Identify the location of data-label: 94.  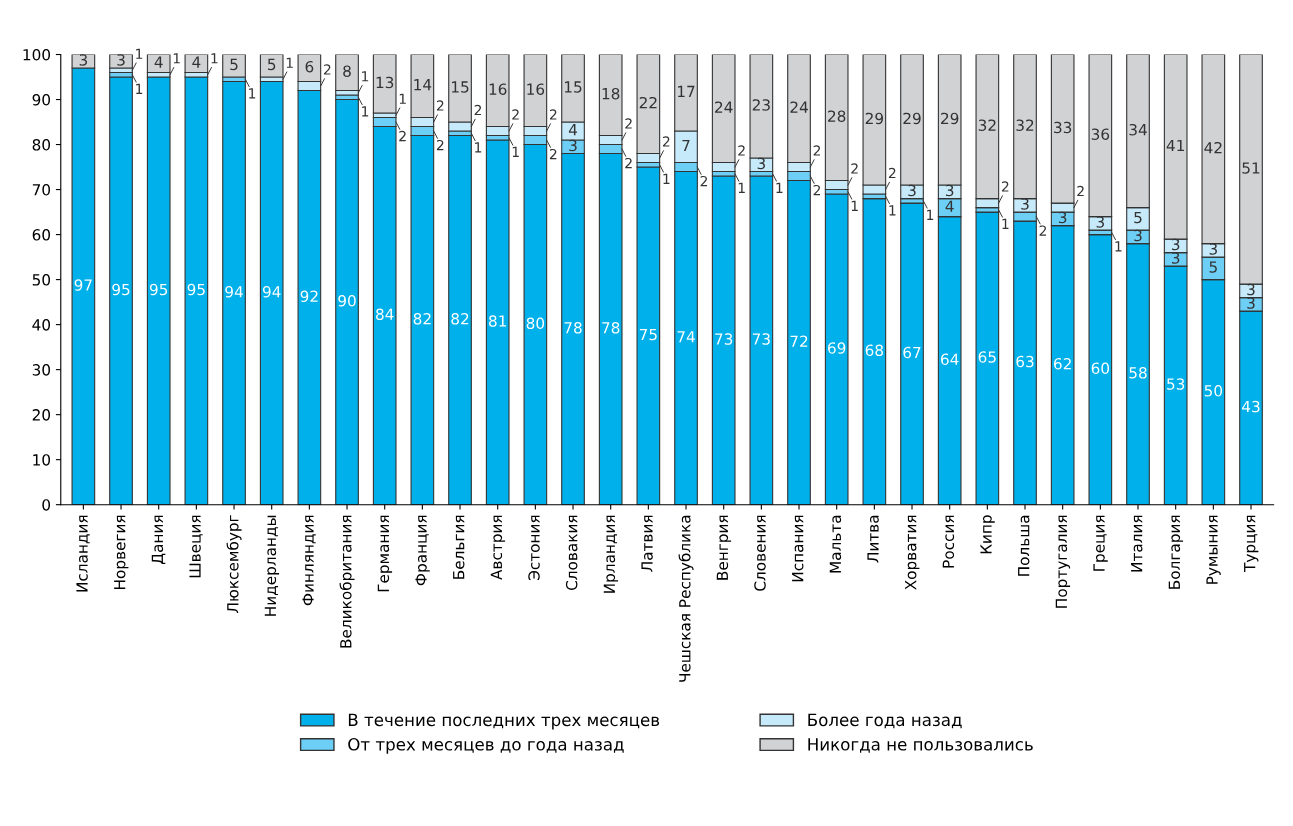
(234, 291).